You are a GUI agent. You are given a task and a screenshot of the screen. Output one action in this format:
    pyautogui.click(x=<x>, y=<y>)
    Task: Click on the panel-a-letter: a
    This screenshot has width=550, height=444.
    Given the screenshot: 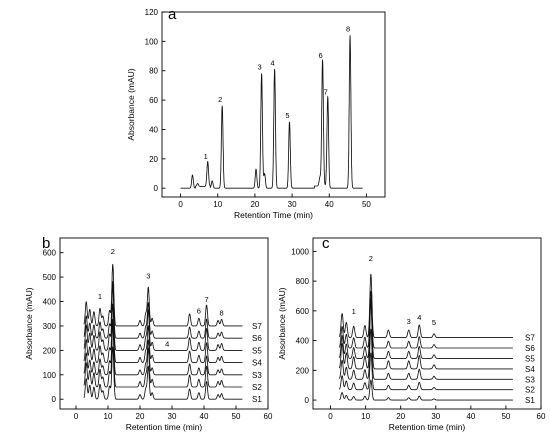 What is the action you would take?
    pyautogui.click(x=172, y=14)
    